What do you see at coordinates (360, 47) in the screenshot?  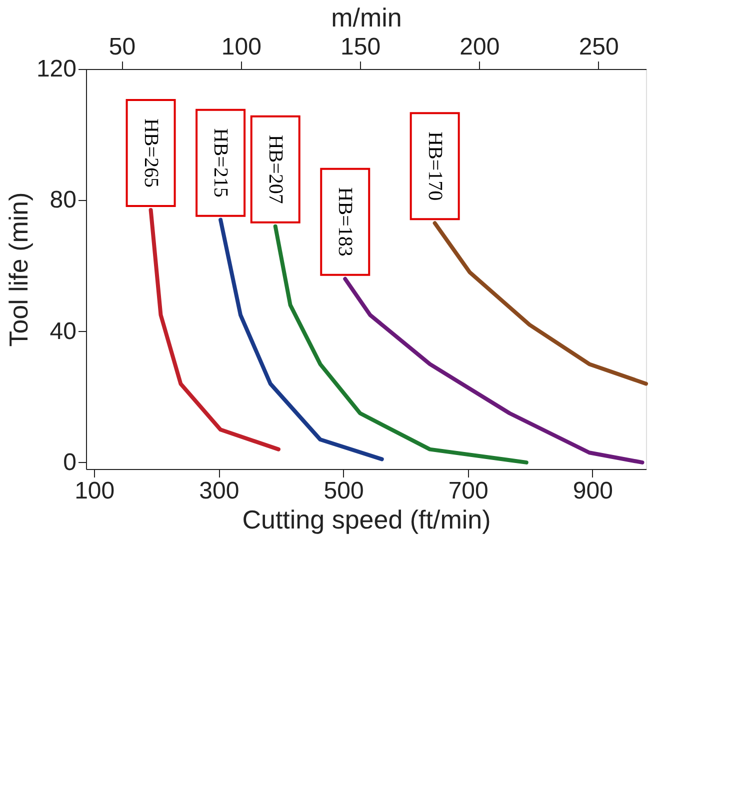 I see `x2-tick-label: 150` at bounding box center [360, 47].